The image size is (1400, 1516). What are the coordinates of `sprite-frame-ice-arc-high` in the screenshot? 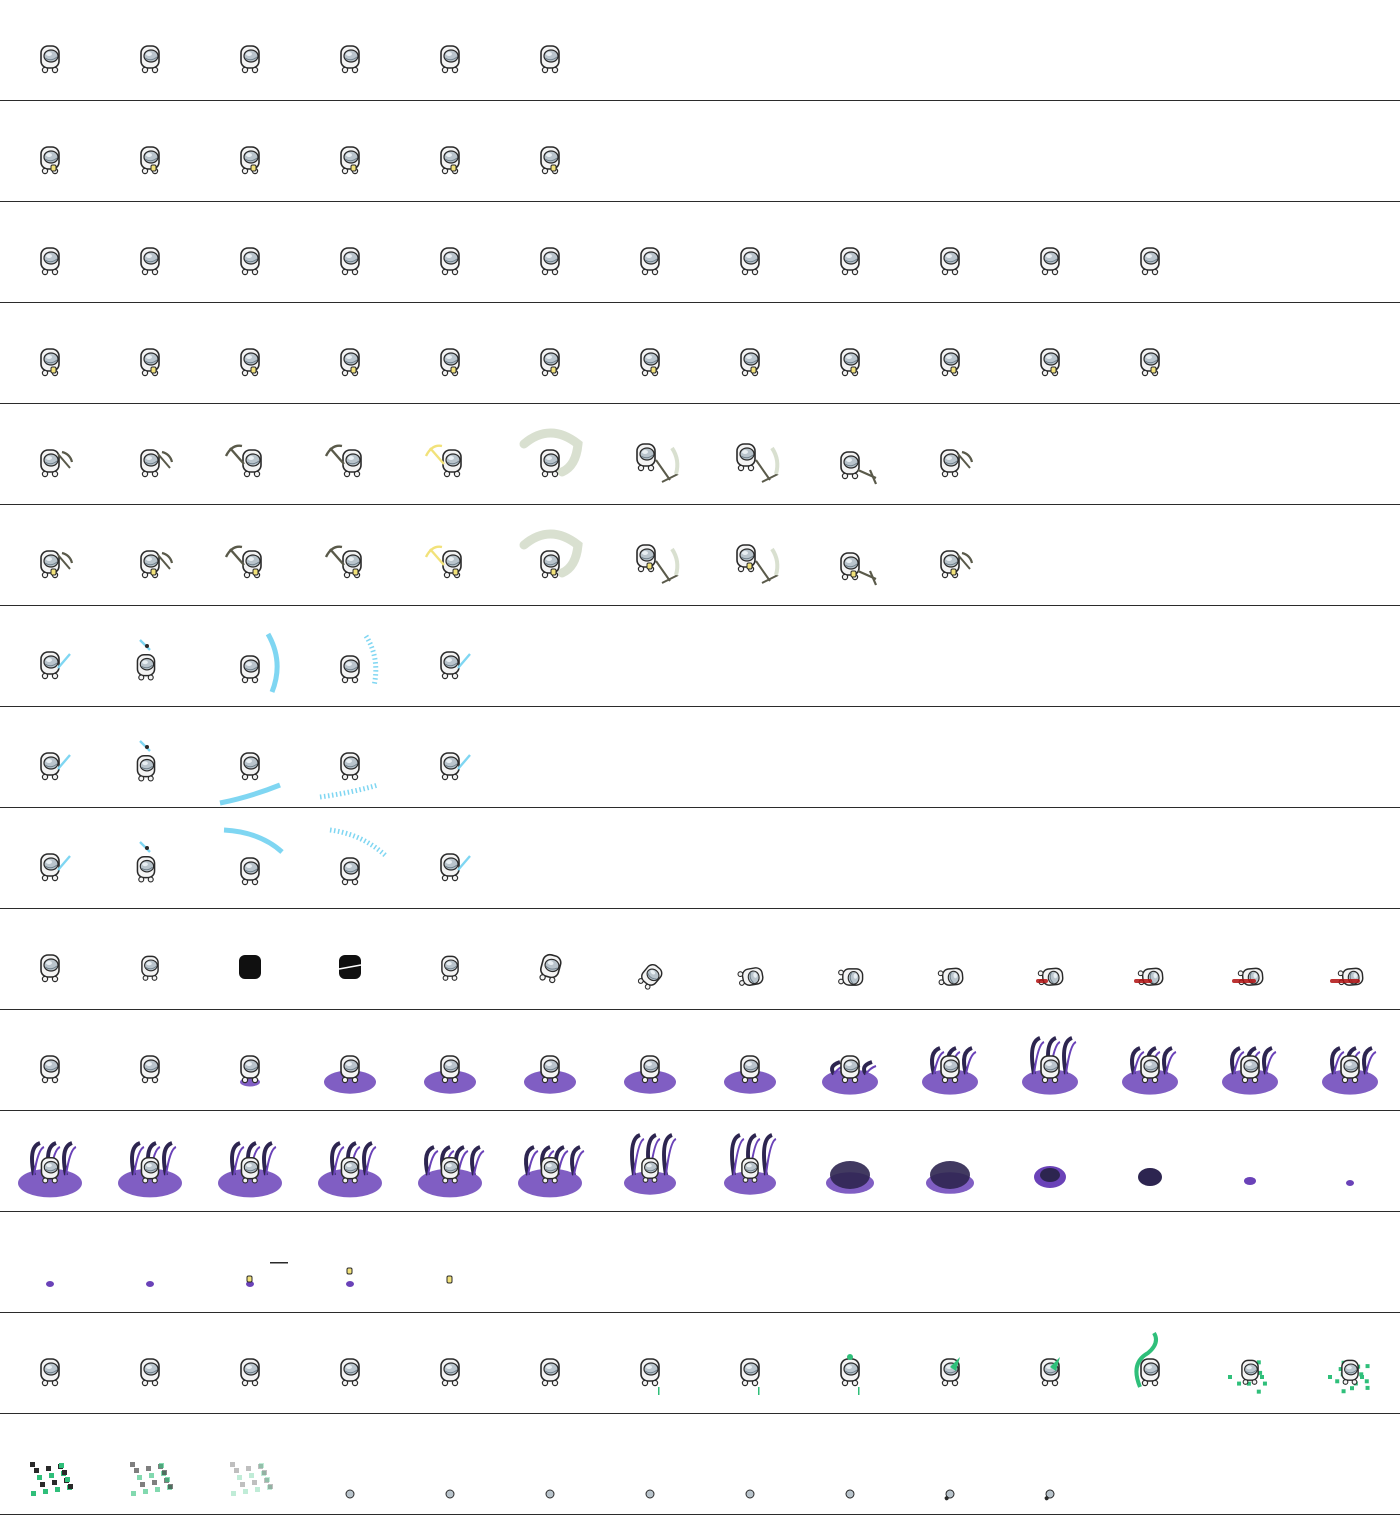 It's located at (250, 858).